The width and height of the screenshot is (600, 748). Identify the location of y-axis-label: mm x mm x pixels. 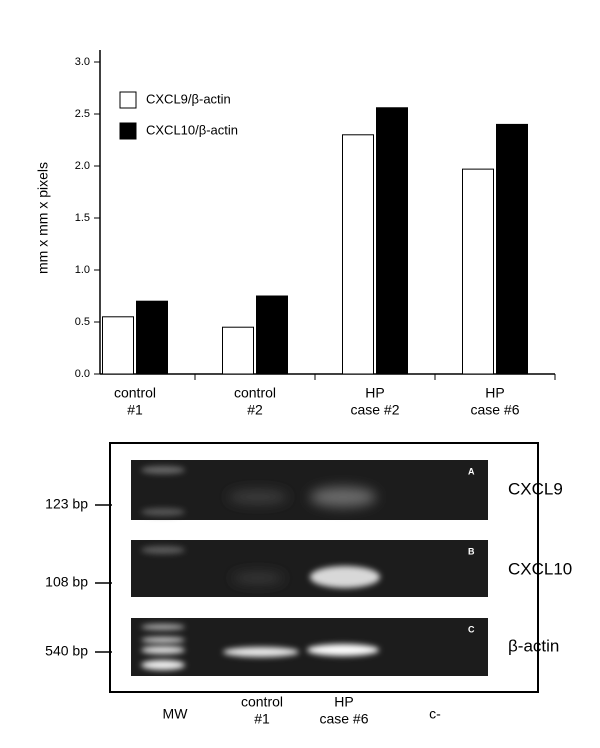
(43, 218).